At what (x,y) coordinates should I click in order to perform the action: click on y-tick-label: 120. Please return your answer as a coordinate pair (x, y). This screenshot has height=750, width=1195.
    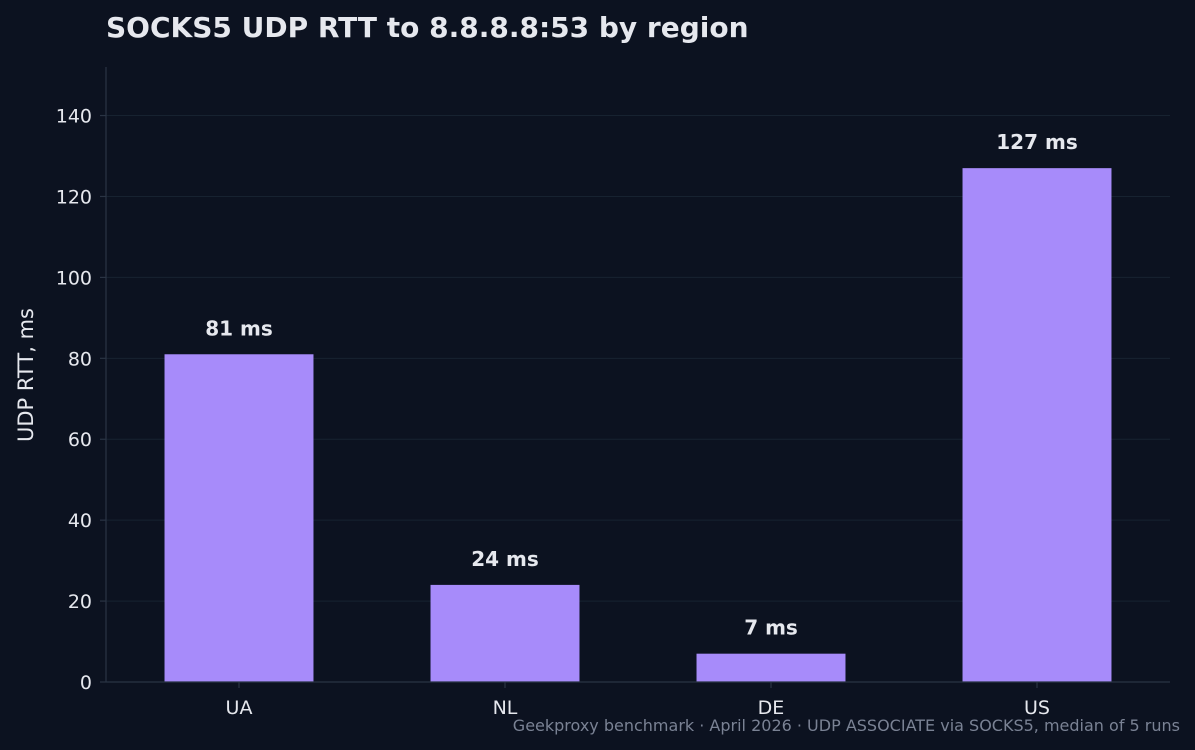
    Looking at the image, I should click on (74, 197).